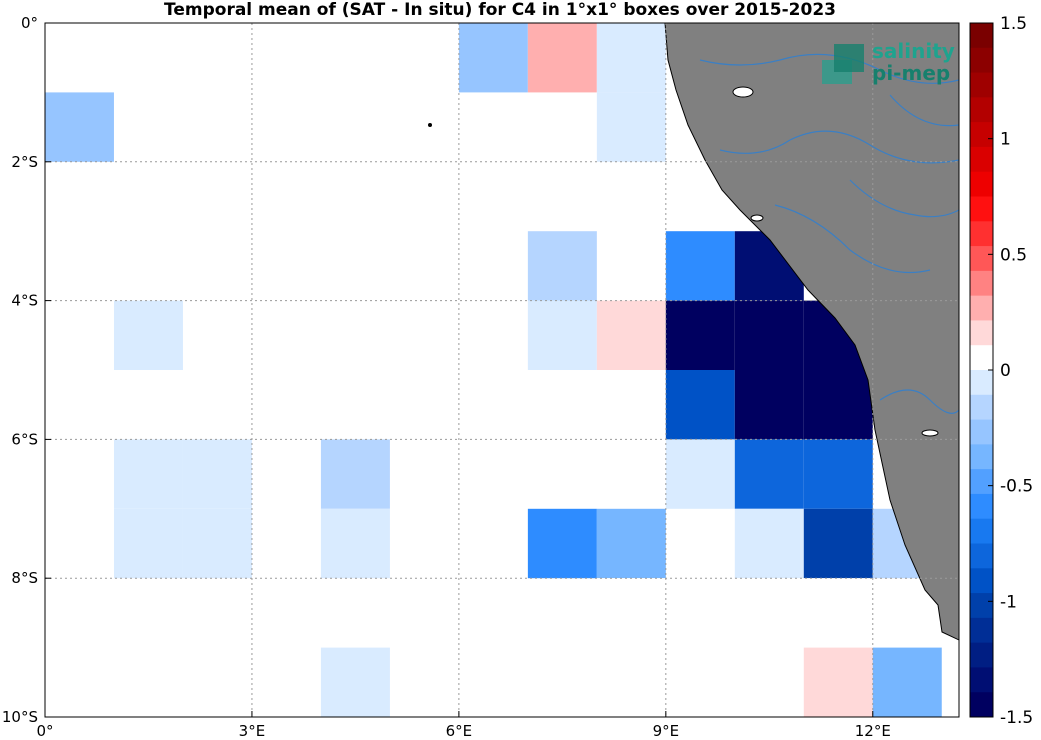 The height and width of the screenshot is (740, 1041). What do you see at coordinates (1013, 255) in the screenshot?
I see `colorbar-tick-label: 0.5` at bounding box center [1013, 255].